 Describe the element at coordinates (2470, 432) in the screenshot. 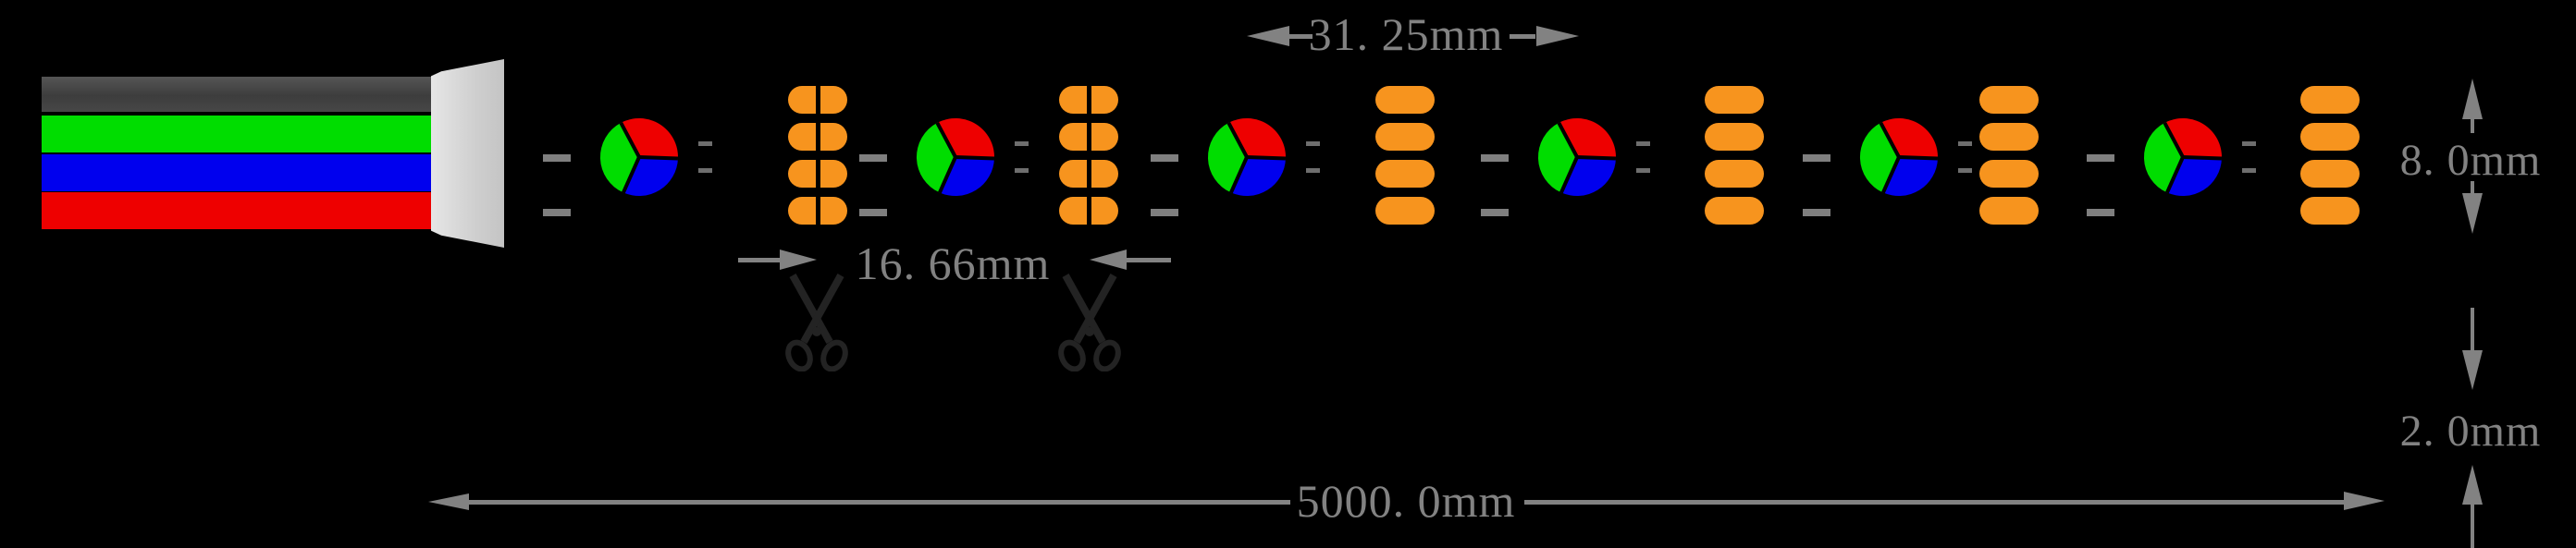

I see `strip-thickness-label: 2. 0mm` at that location.